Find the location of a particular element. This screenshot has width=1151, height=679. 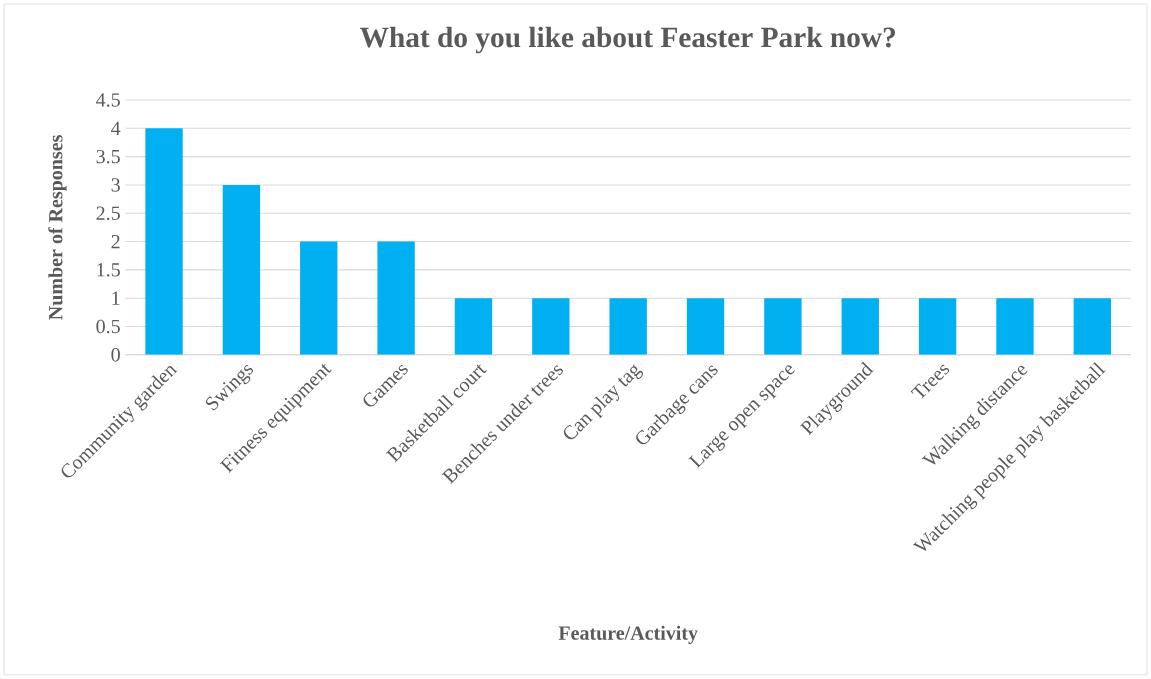

y-tick-label: 4 is located at coordinates (116, 128).